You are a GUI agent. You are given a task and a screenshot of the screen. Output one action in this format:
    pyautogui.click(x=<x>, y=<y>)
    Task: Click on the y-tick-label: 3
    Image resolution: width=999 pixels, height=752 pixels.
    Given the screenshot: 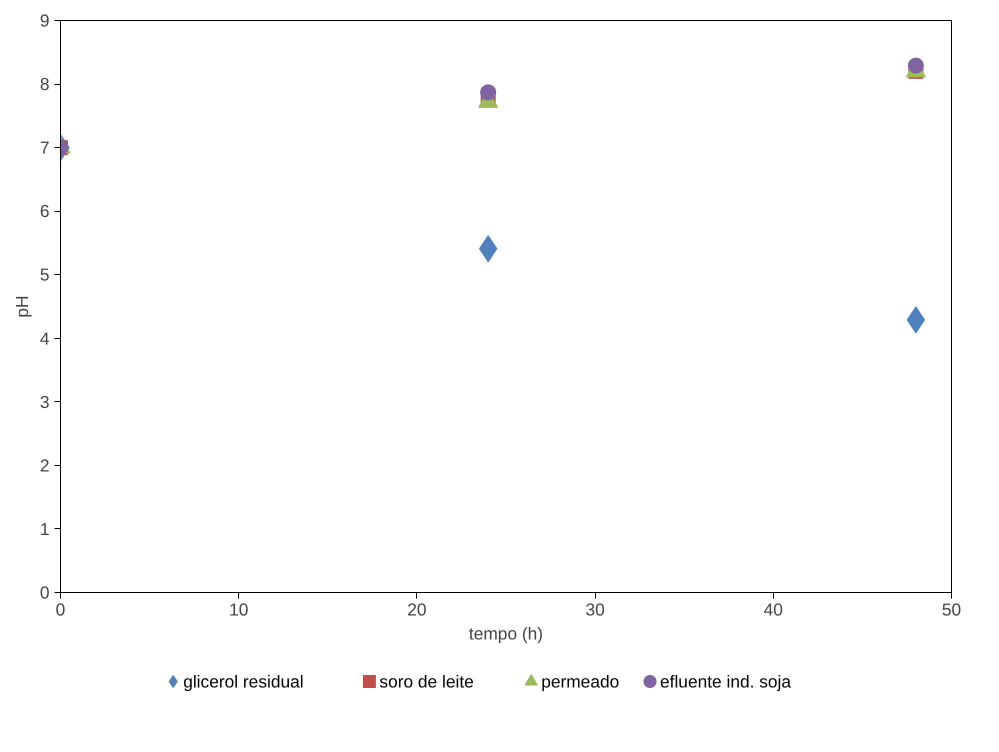 What is the action you would take?
    pyautogui.click(x=45, y=402)
    